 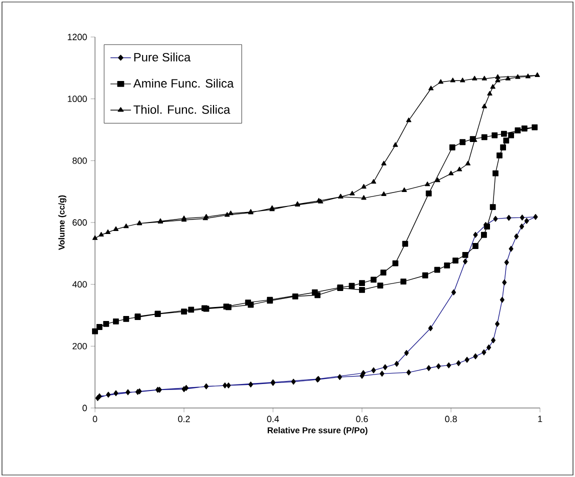 What do you see at coordinates (79, 346) in the screenshot?
I see `y-tick-label: 200` at bounding box center [79, 346].